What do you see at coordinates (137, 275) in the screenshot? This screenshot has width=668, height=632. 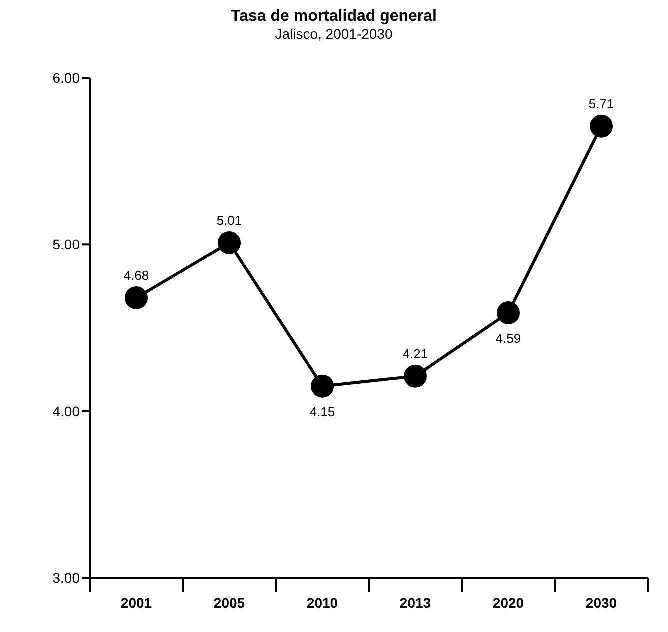 I see `data-label: 4.68` at bounding box center [137, 275].